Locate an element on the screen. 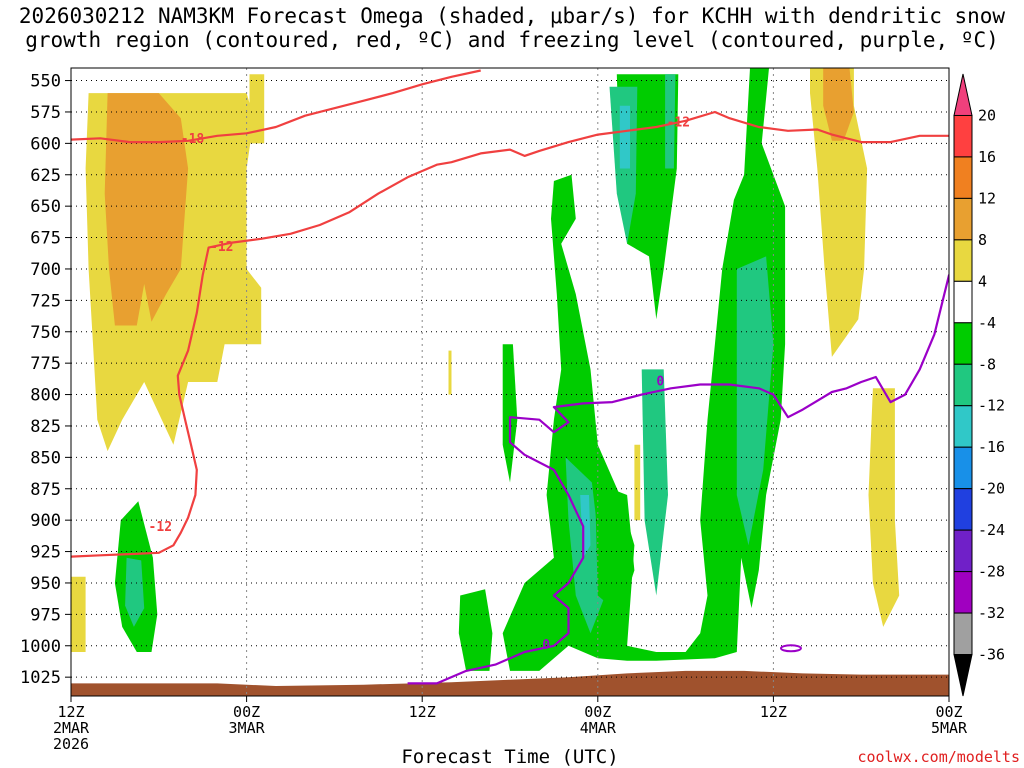  y-tick-label: 700 is located at coordinates (45, 270).